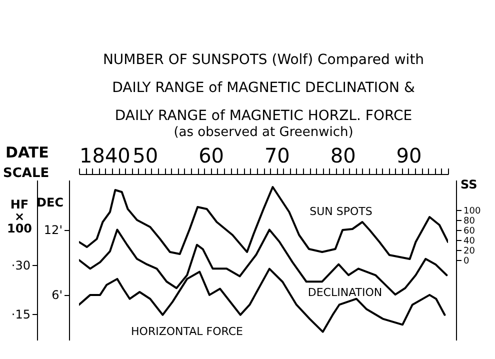 The height and width of the screenshot is (359, 495). Describe the element at coordinates (264, 132) in the screenshot. I see `chart-subtitle: (as observed at Greenwich)` at that location.